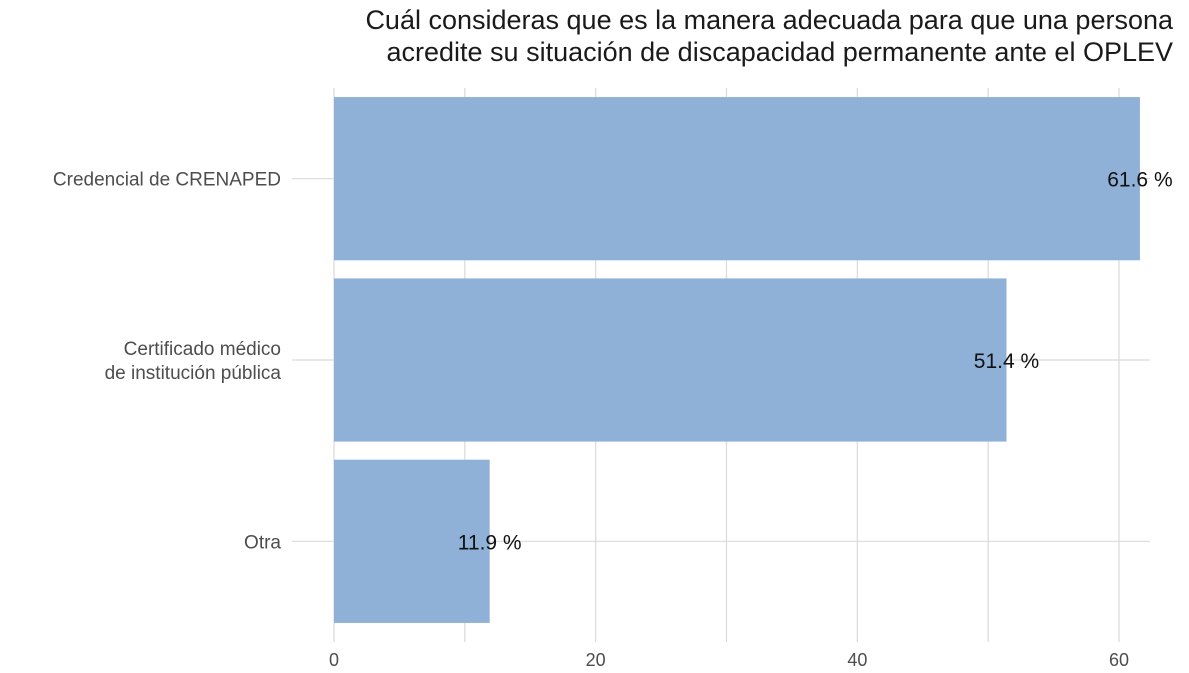 The height and width of the screenshot is (673, 1189). Describe the element at coordinates (857, 660) in the screenshot. I see `x-tick-label: 40` at that location.